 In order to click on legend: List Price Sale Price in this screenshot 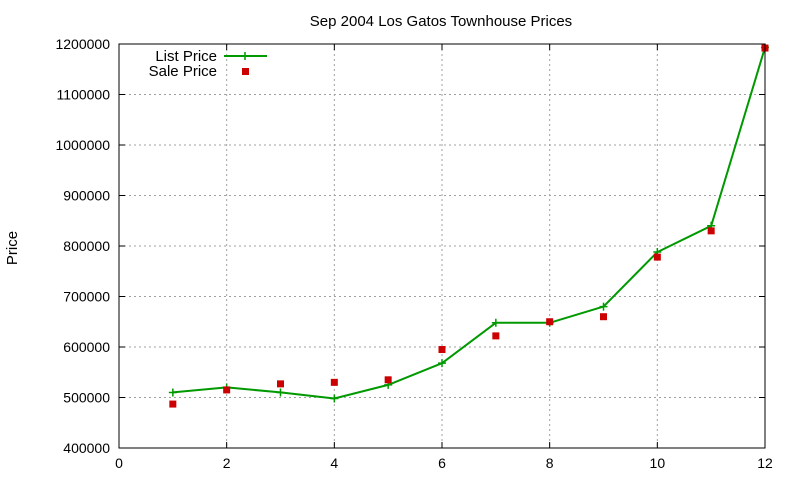, I will do `click(208, 64)`.